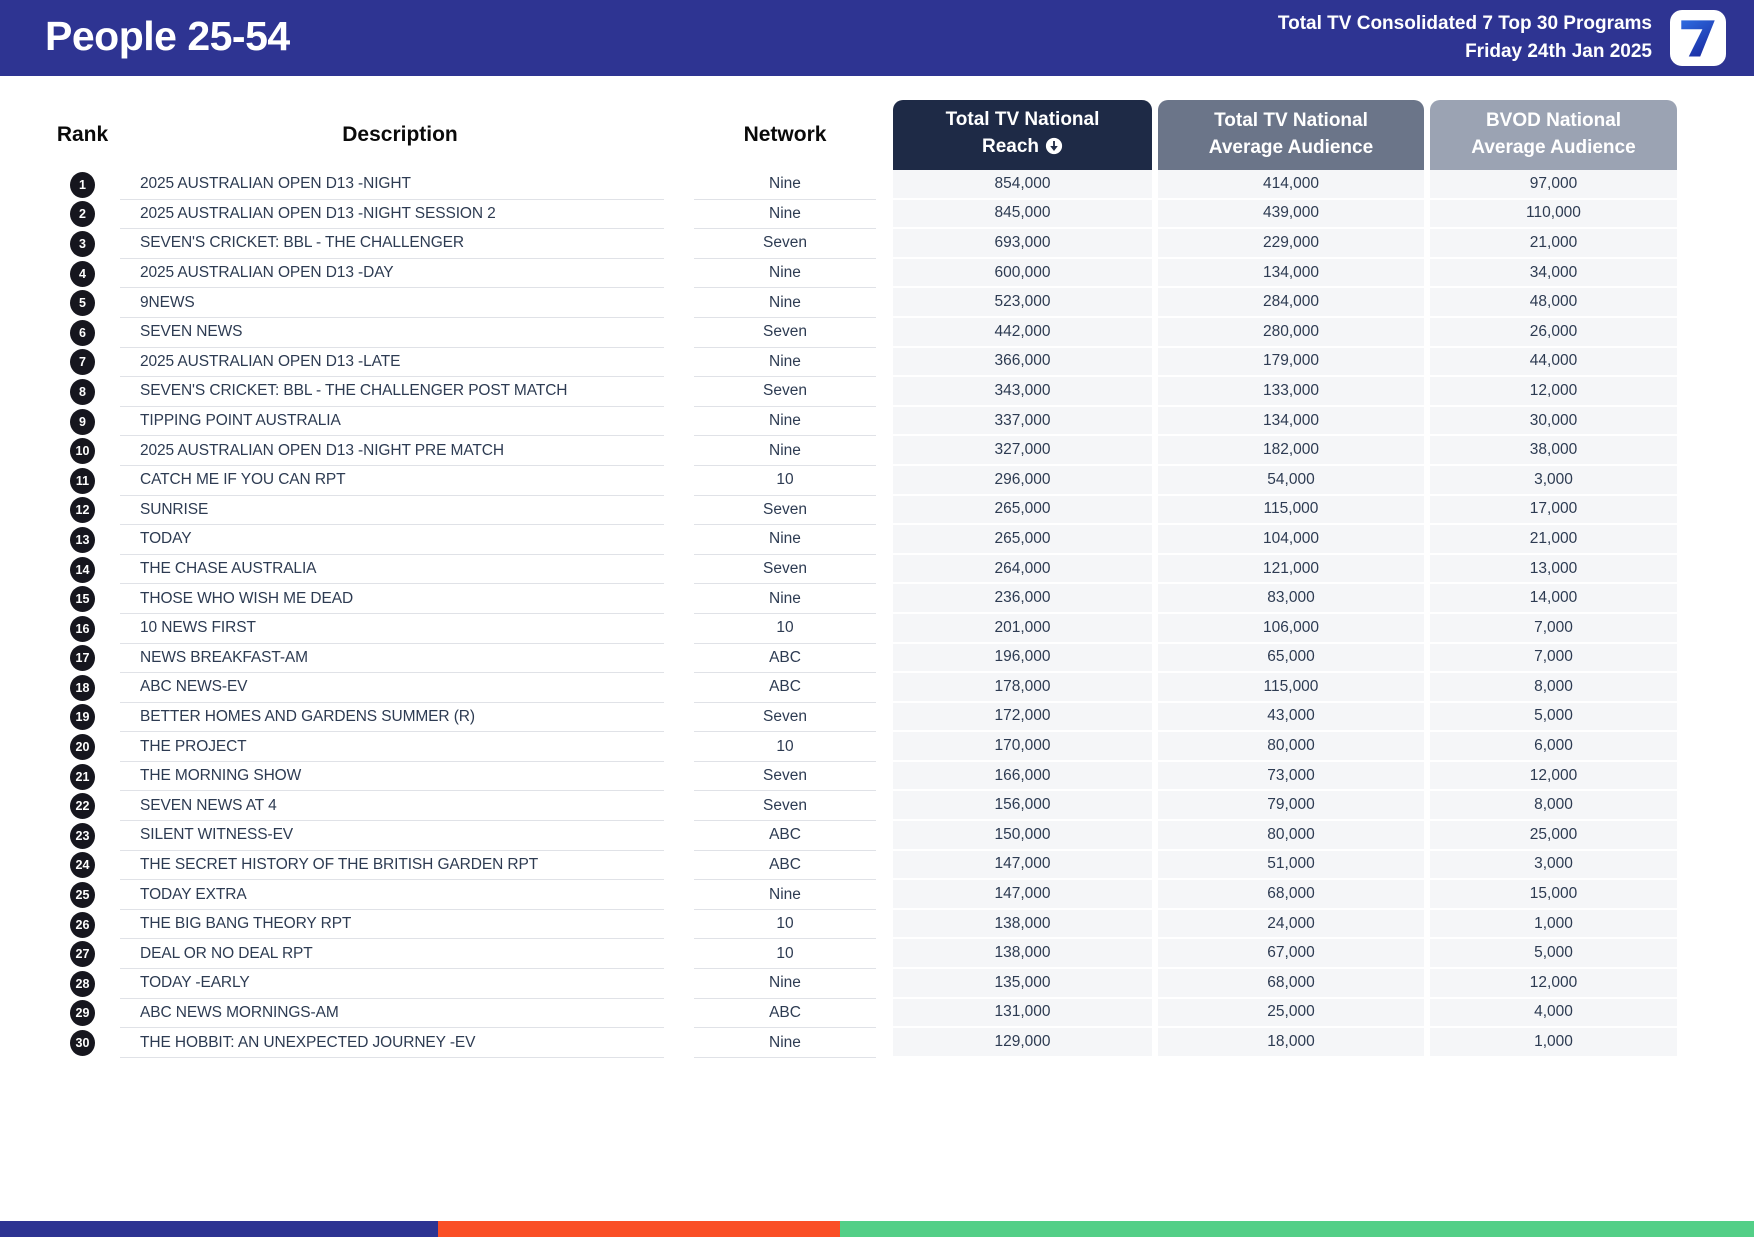 The image size is (1754, 1241). I want to click on rank-badge: 17, so click(82, 658).